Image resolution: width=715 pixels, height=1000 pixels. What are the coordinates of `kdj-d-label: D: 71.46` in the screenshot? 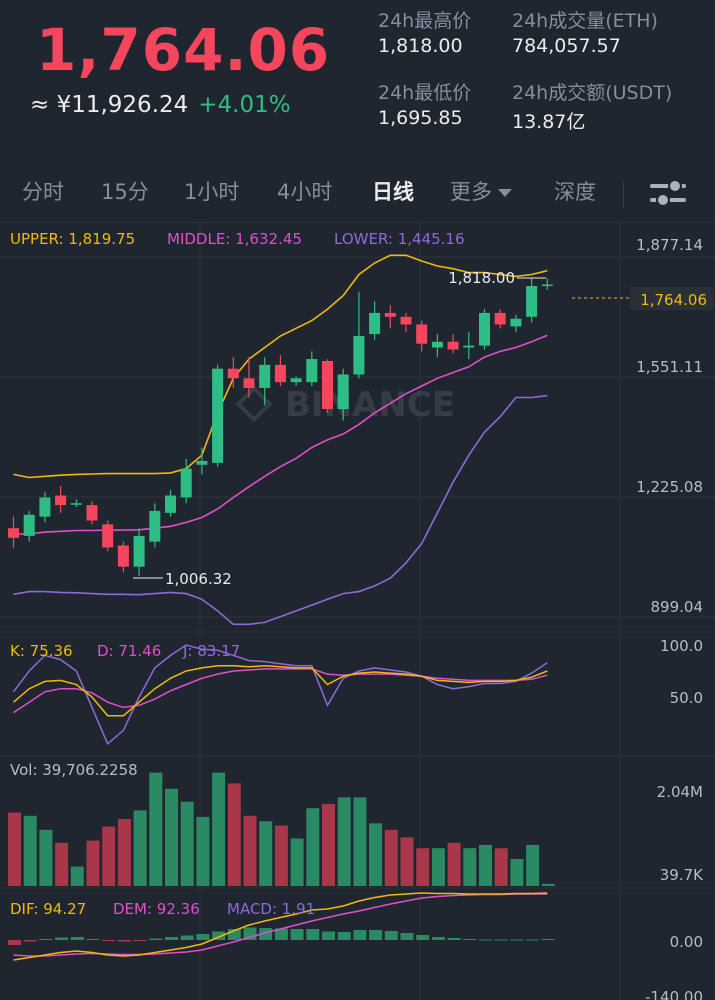 It's located at (129, 651).